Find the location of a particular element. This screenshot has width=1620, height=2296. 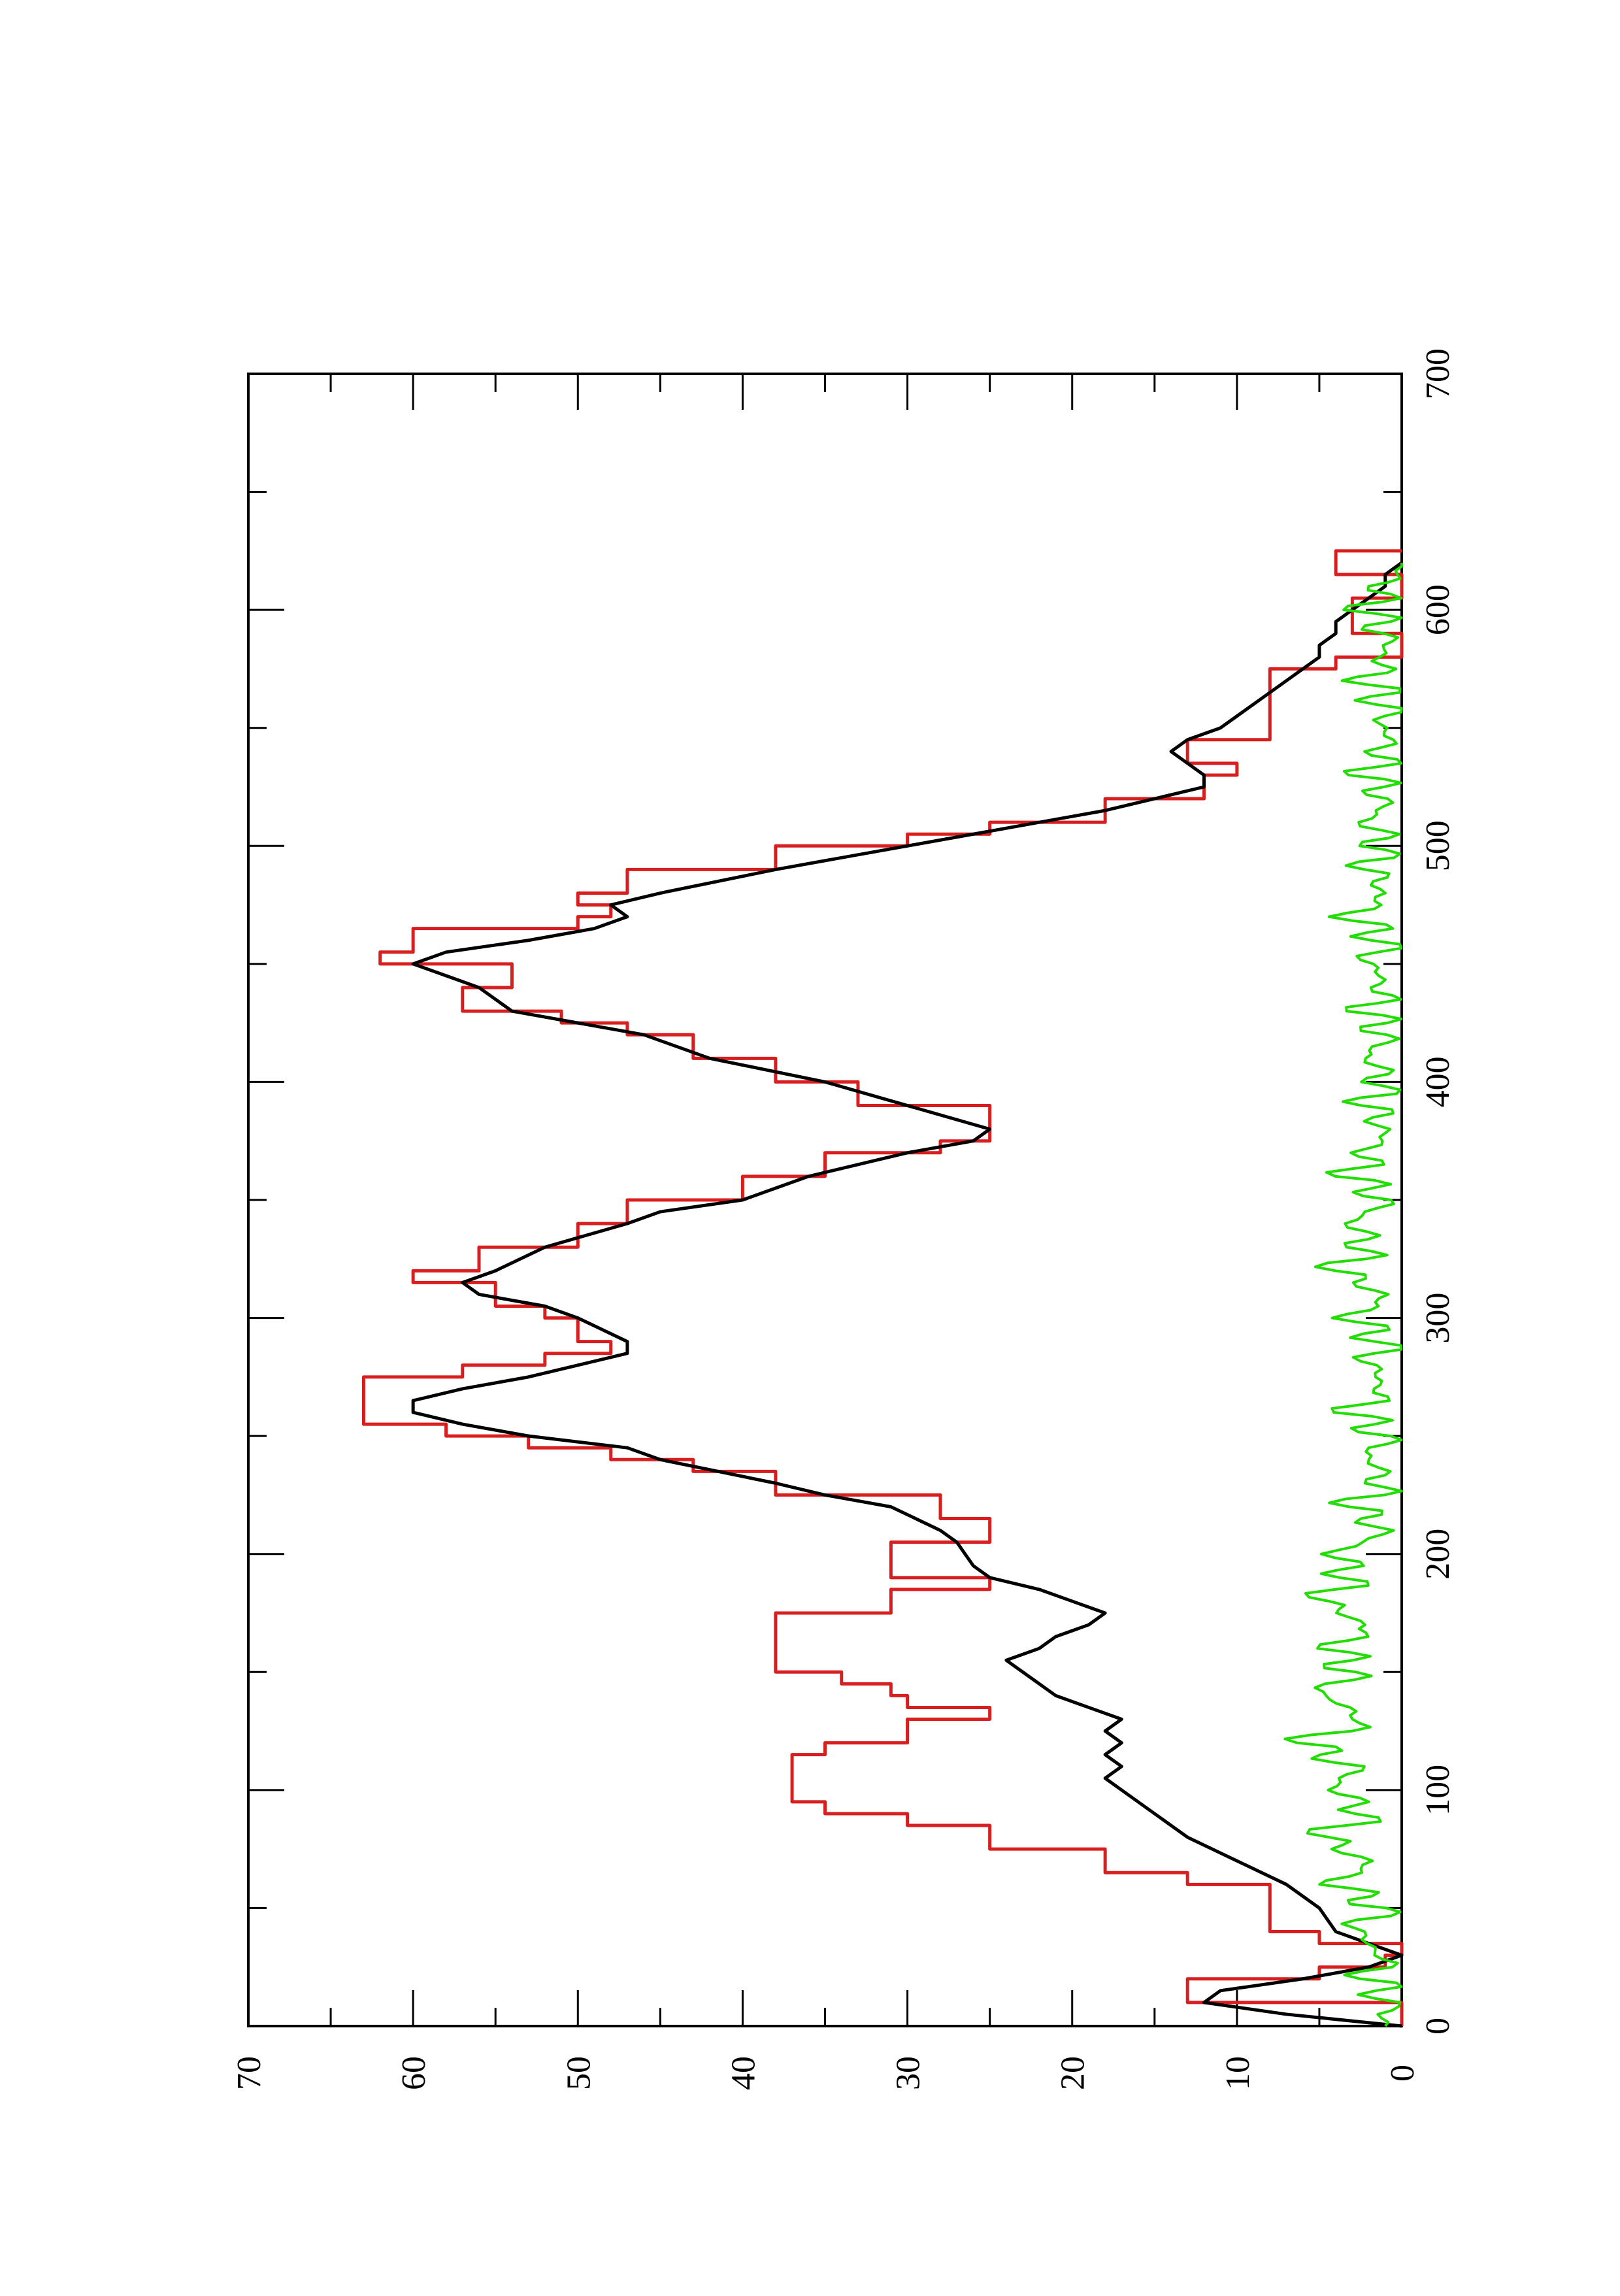

x-tick-label: 200 is located at coordinates (1438, 1554).